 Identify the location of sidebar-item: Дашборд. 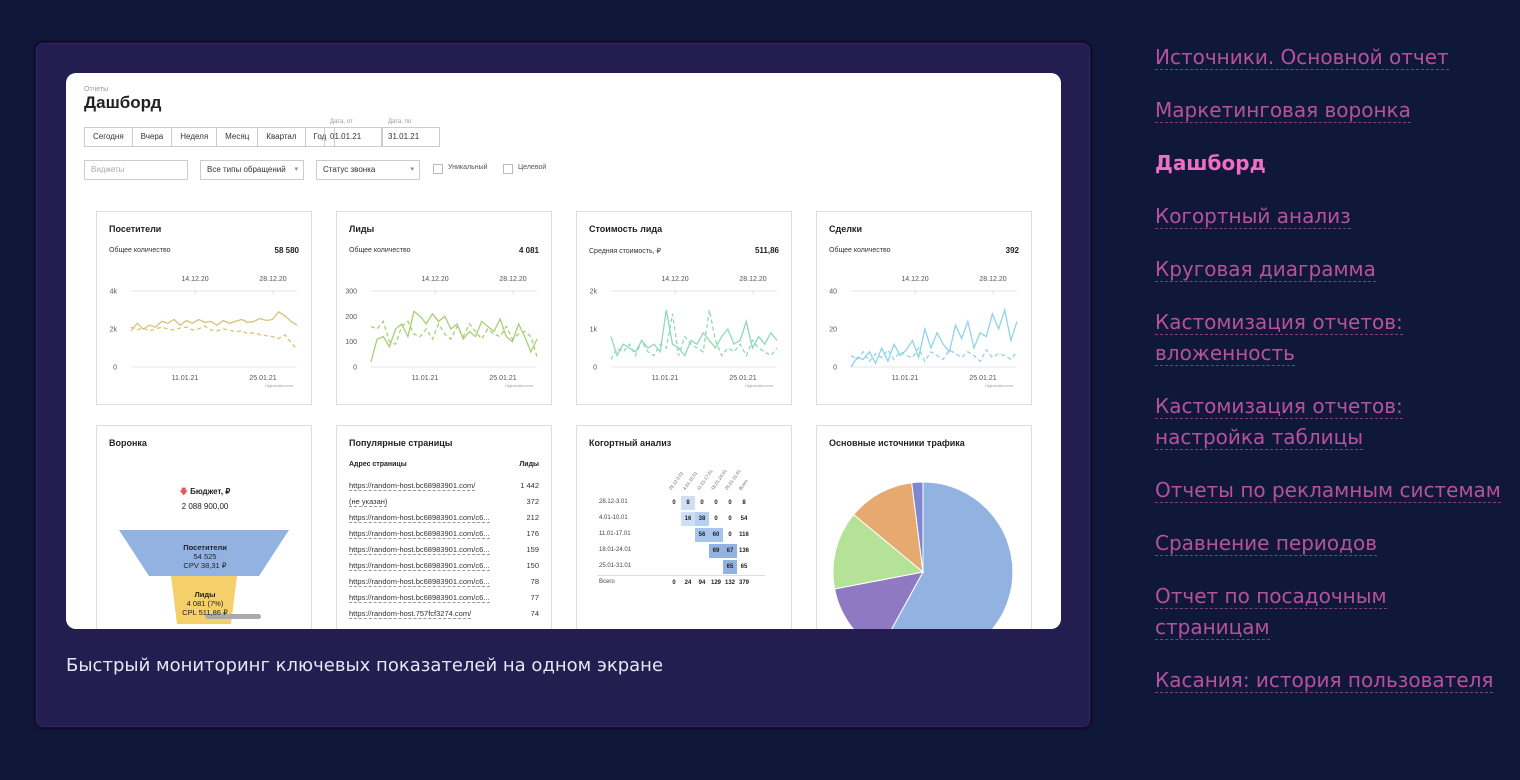
(1330, 163).